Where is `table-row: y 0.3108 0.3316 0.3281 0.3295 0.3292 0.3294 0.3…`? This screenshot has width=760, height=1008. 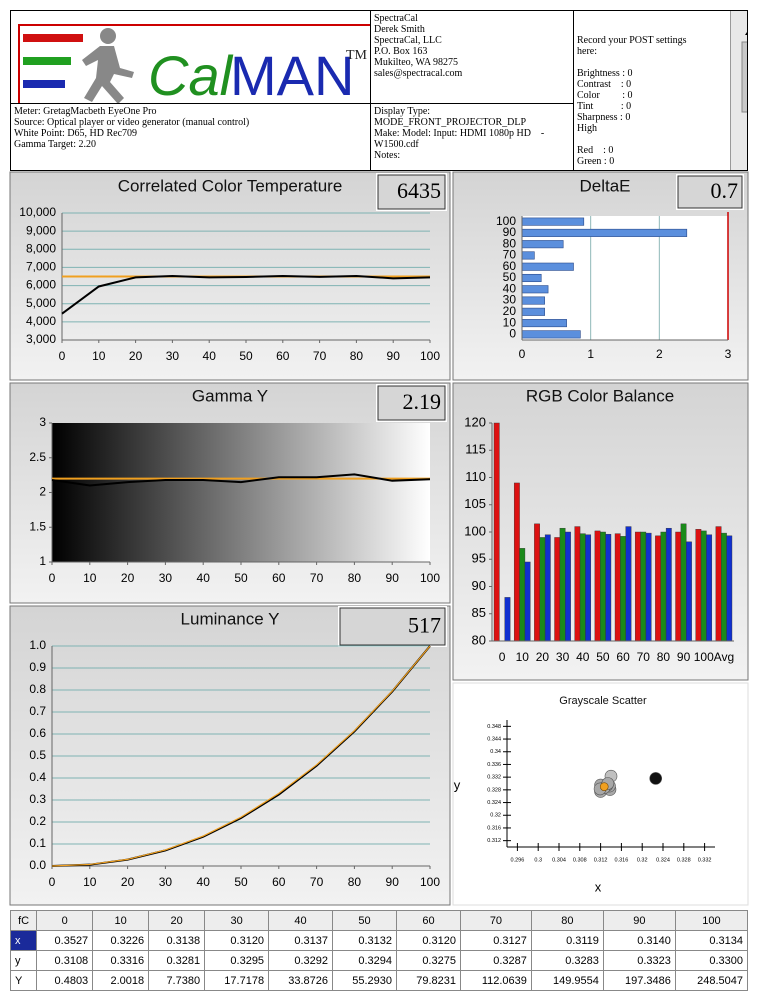
table-row: y 0.3108 0.3316 0.3281 0.3295 0.3292 0.3294 0.3… is located at coordinates (379, 960).